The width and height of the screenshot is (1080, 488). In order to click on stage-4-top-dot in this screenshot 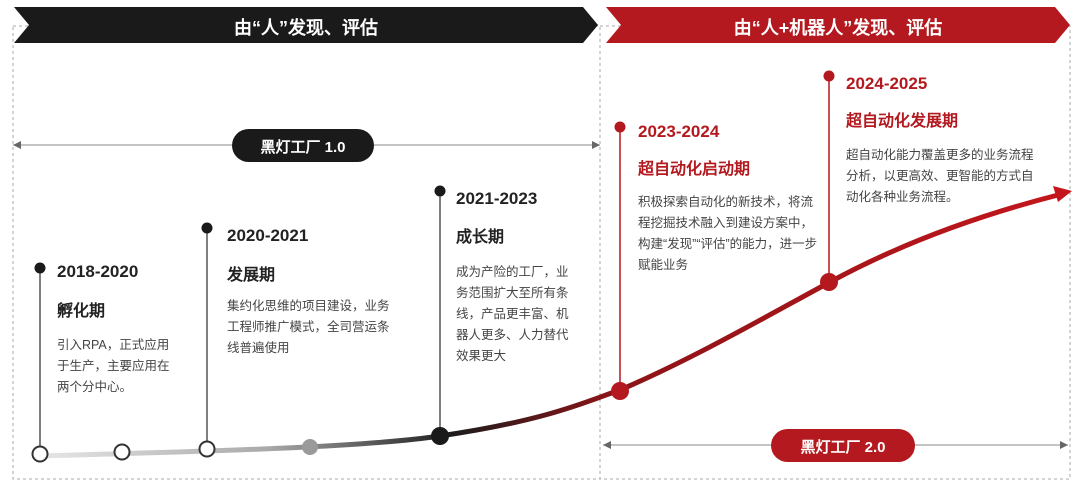, I will do `click(620, 127)`.